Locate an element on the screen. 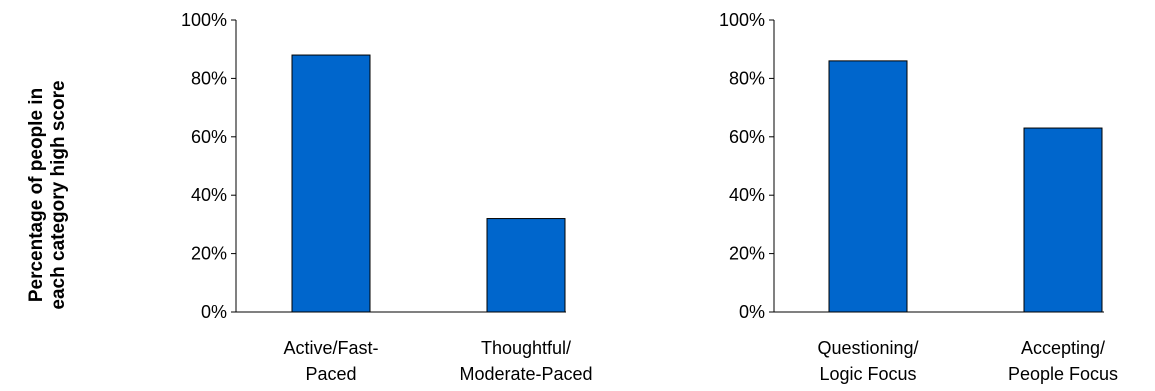  x-category-label: Questioning/ is located at coordinates (867, 348).